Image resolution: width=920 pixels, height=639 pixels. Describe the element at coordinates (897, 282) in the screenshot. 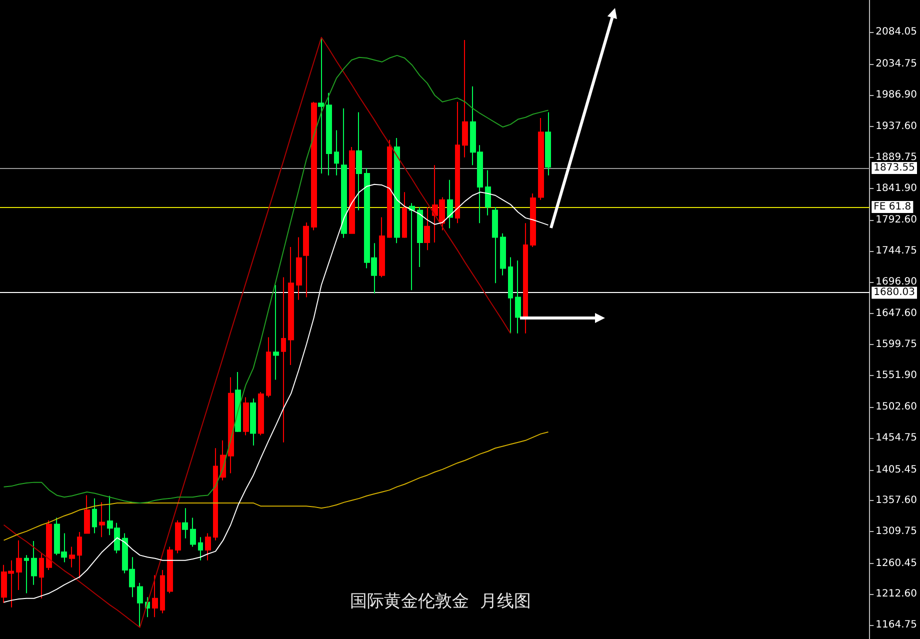

I see `y-tick-label: 1696.90` at that location.